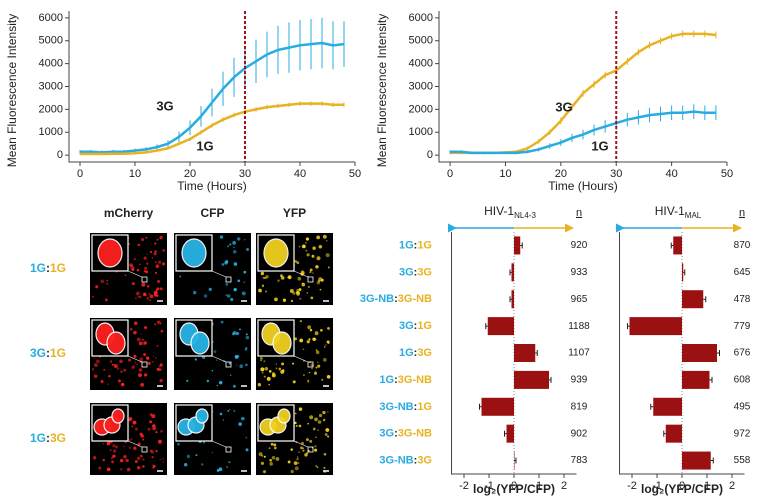 This screenshot has width=758, height=497. What do you see at coordinates (310, 449) in the screenshot?
I see `zoom-box` at bounding box center [310, 449].